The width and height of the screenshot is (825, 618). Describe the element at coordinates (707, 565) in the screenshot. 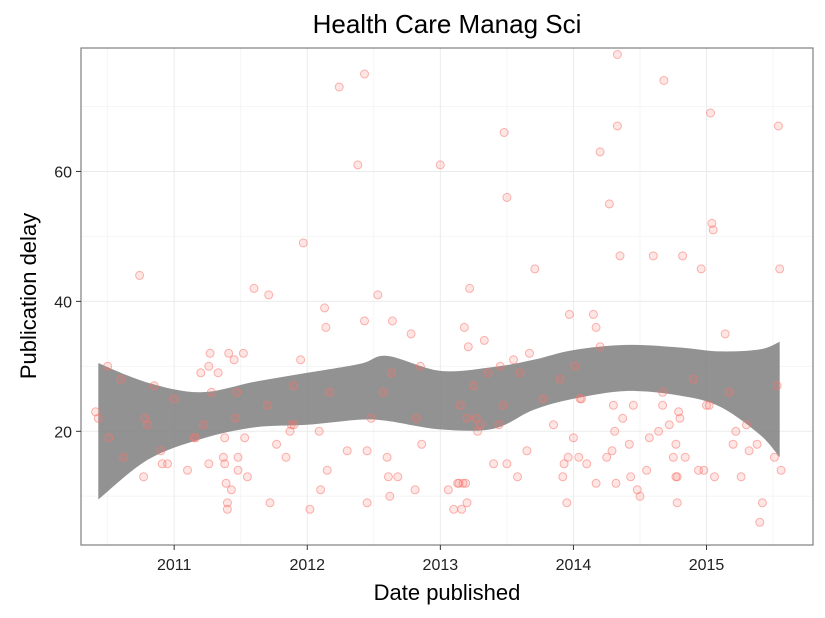

I see `x-tick-label: 2015` at that location.